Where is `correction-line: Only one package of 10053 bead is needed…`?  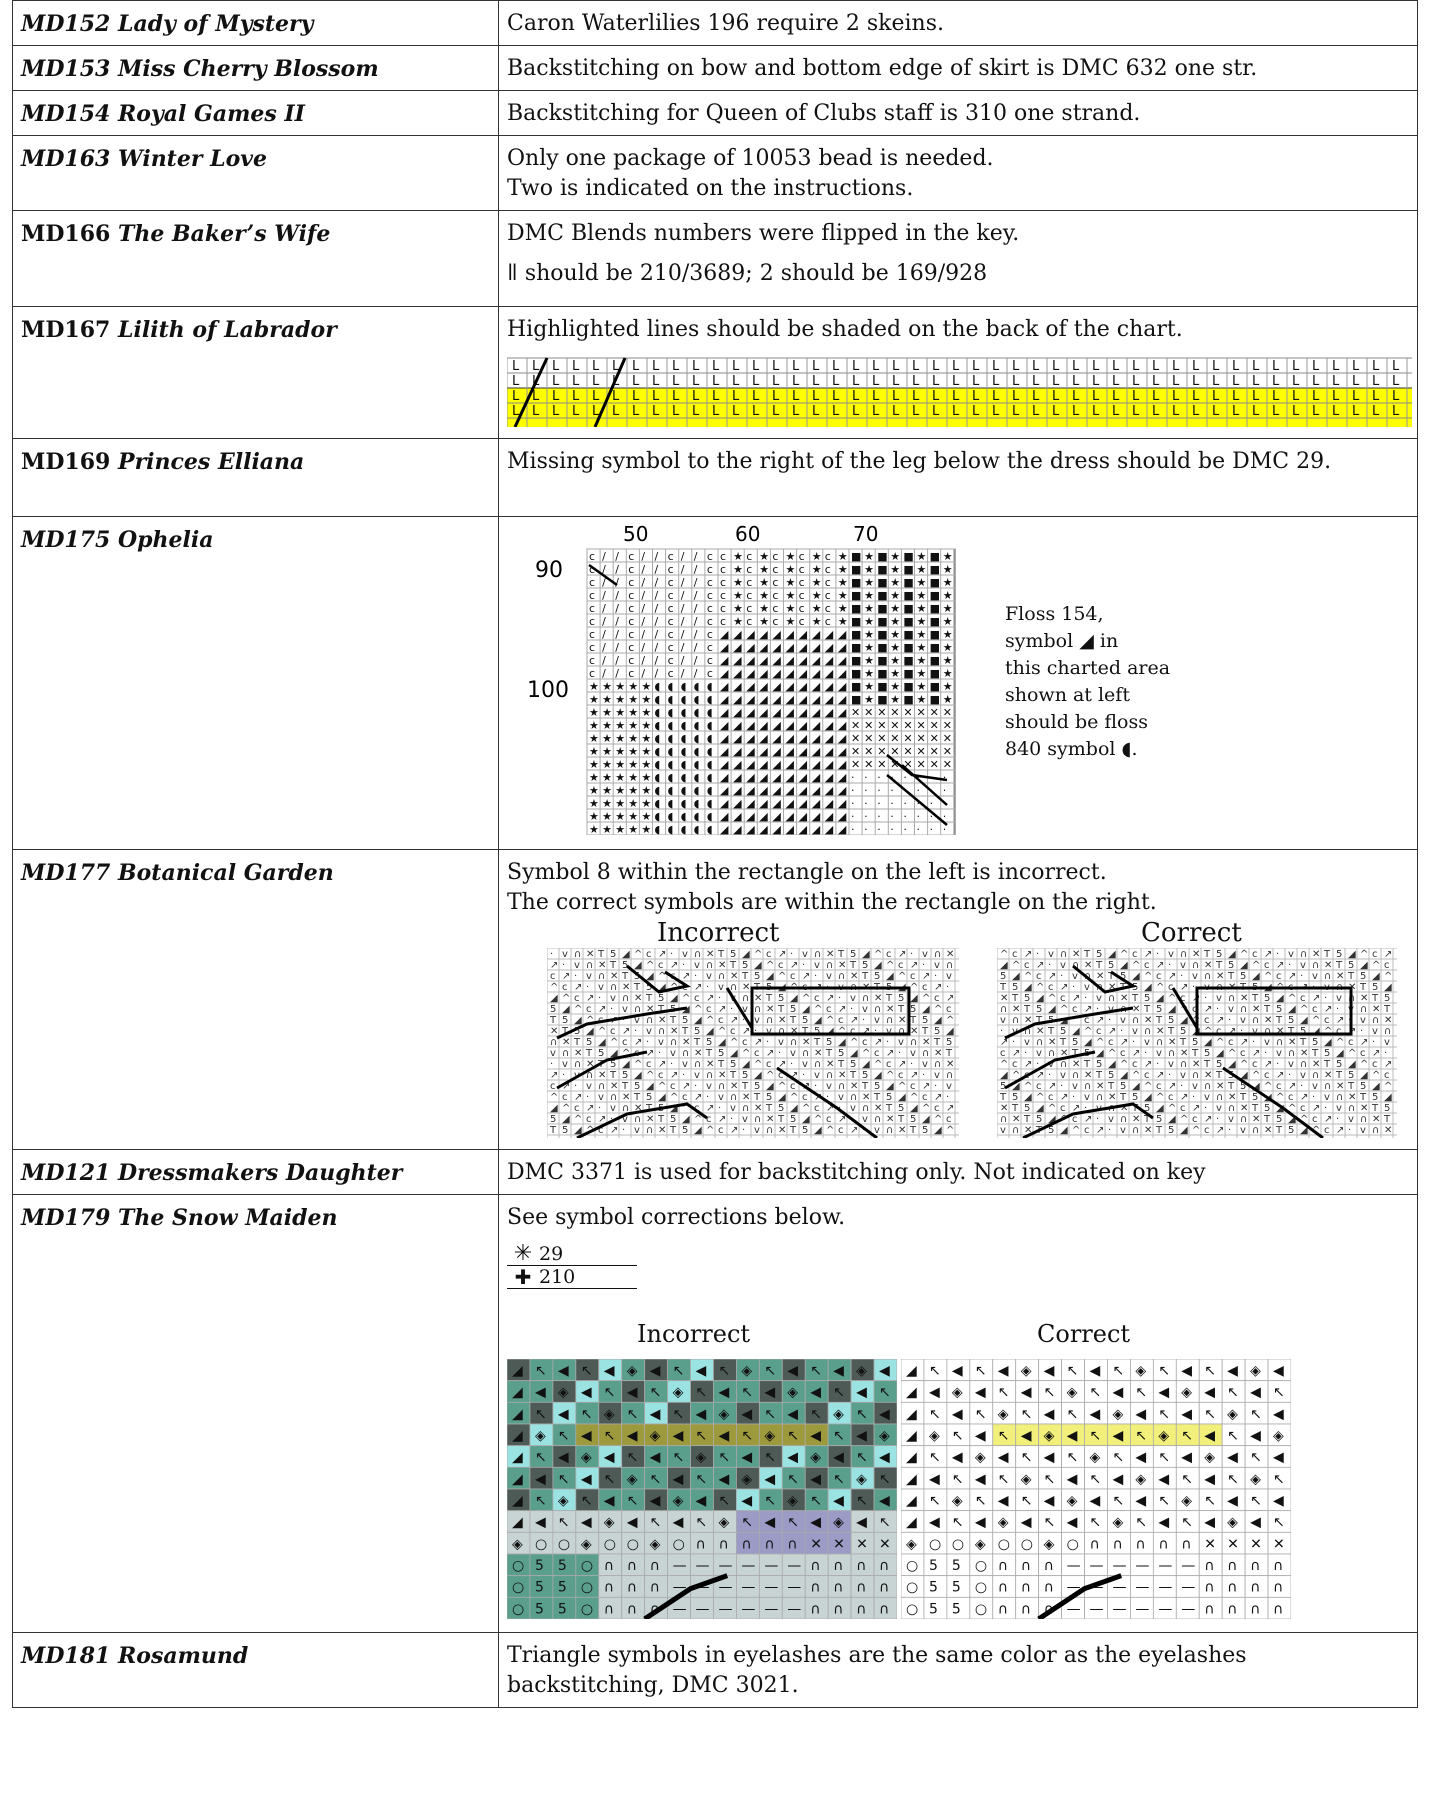
correction-line: Only one package of 10053 bead is needed… is located at coordinates (958, 159).